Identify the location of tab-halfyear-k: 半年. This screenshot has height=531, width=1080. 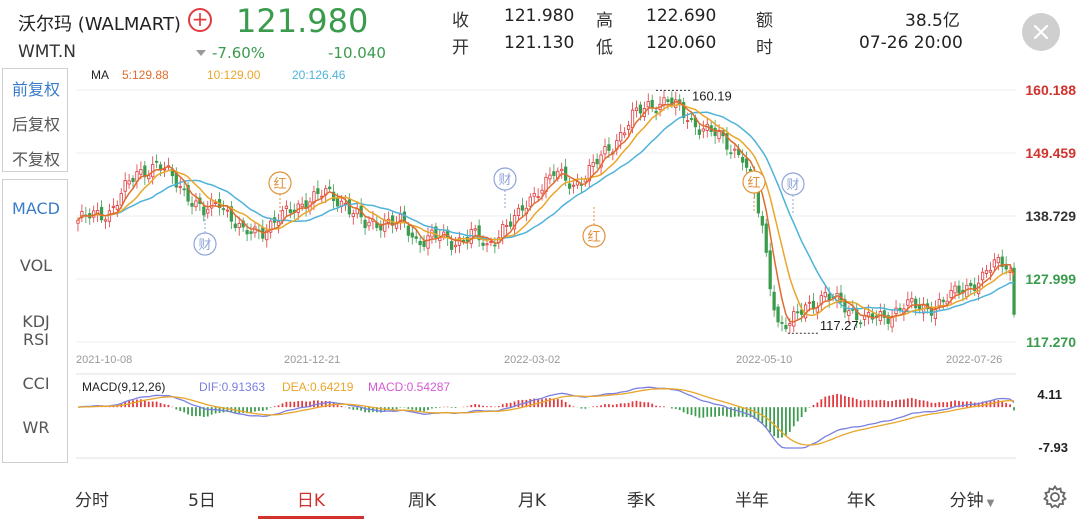
(752, 501).